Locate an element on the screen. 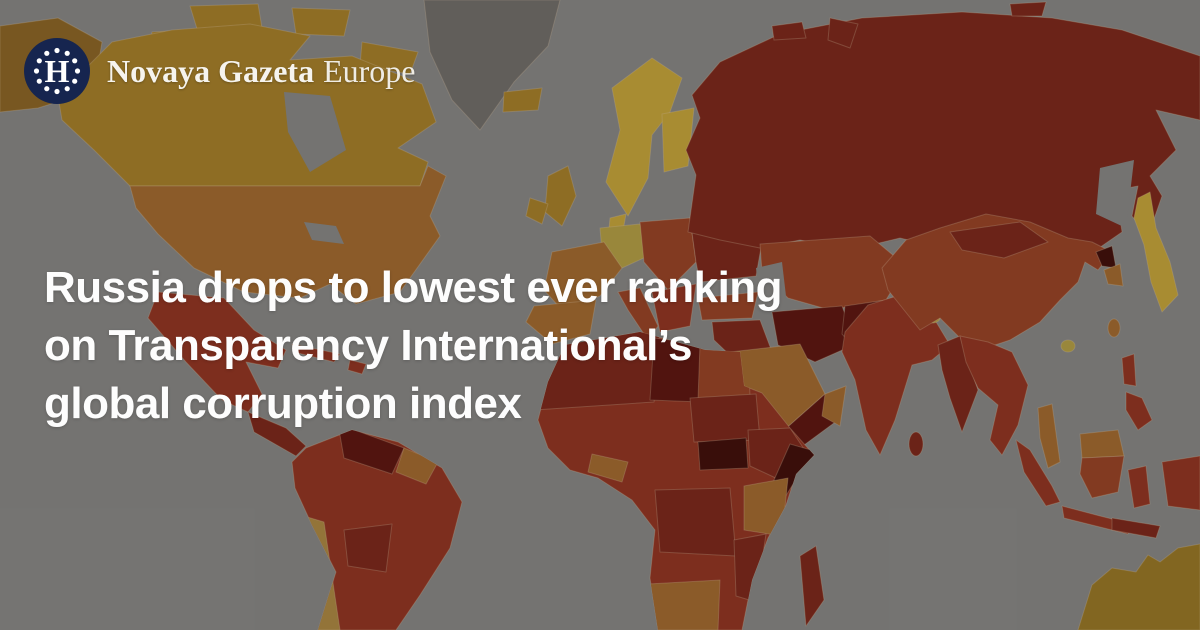  region-finland is located at coordinates (678, 140).